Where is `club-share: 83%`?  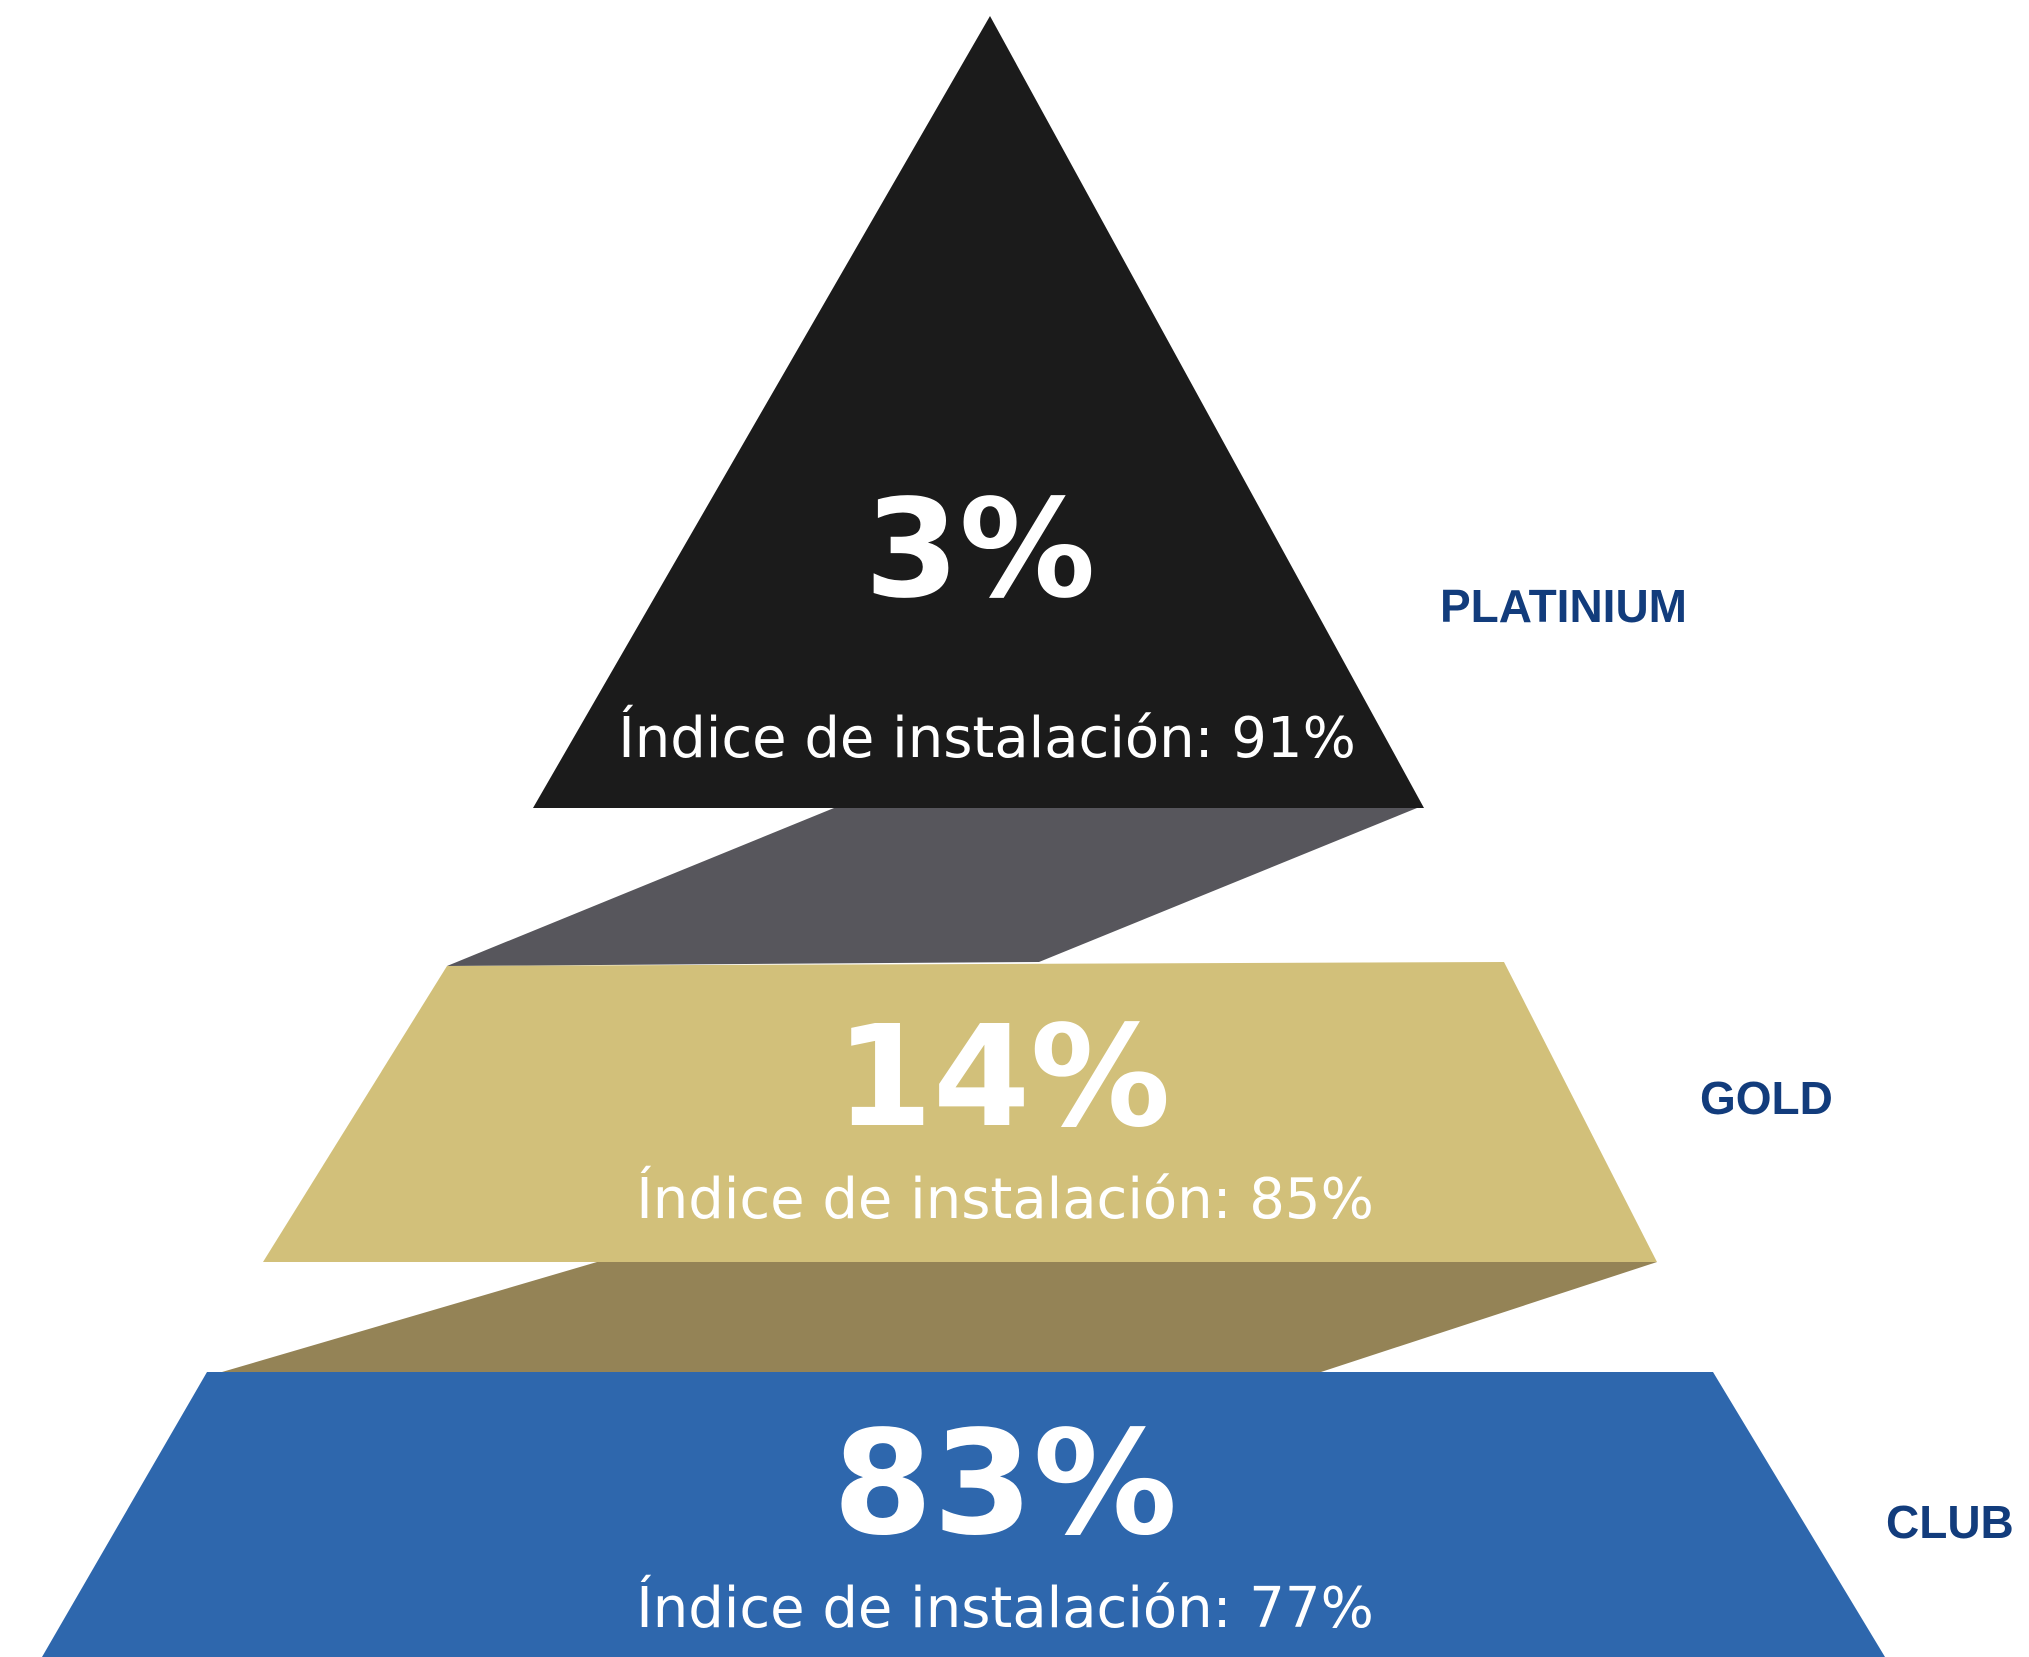 club-share: 83% is located at coordinates (1005, 1483).